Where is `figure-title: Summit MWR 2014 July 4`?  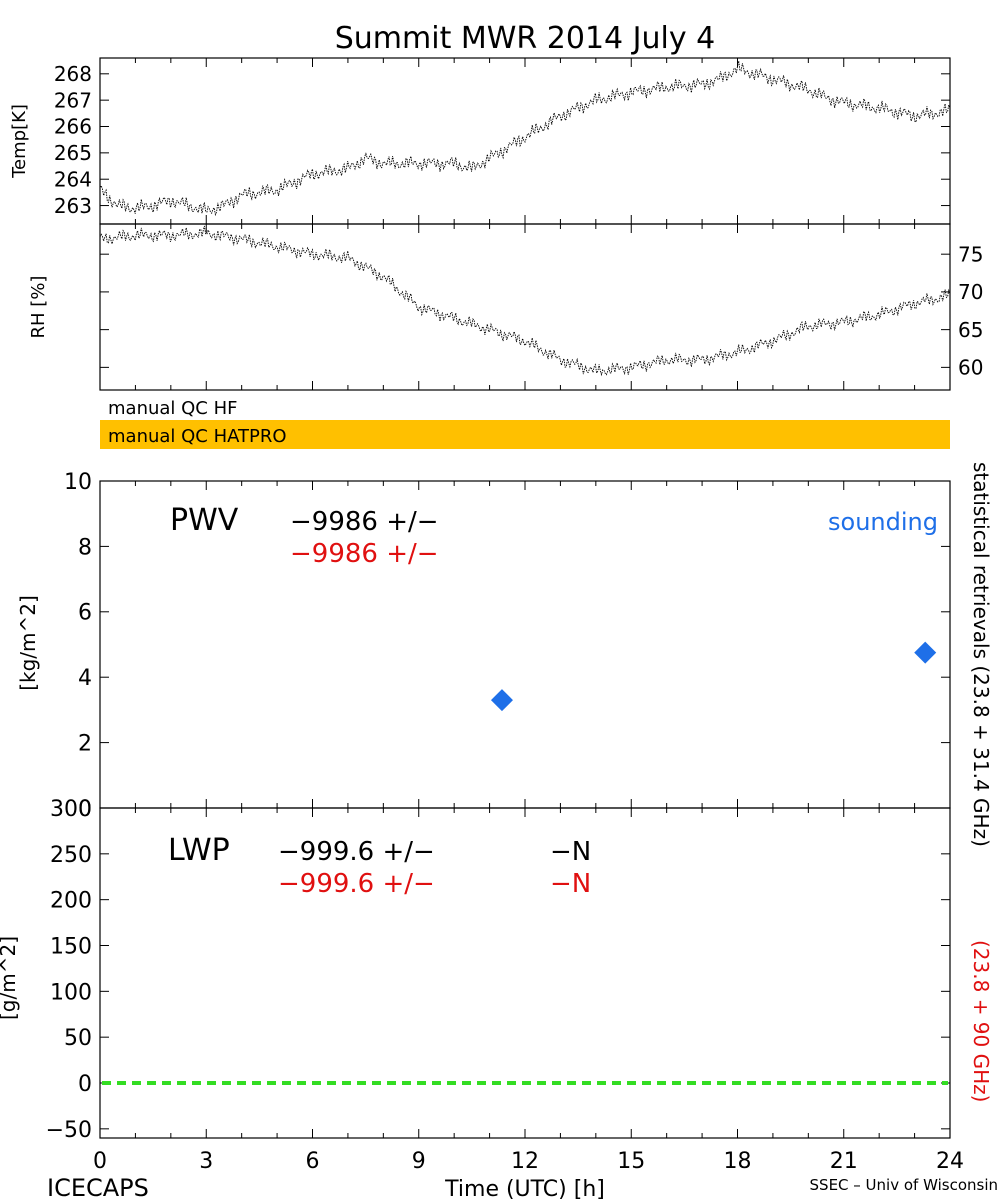
figure-title: Summit MWR 2014 July 4 is located at coordinates (525, 38).